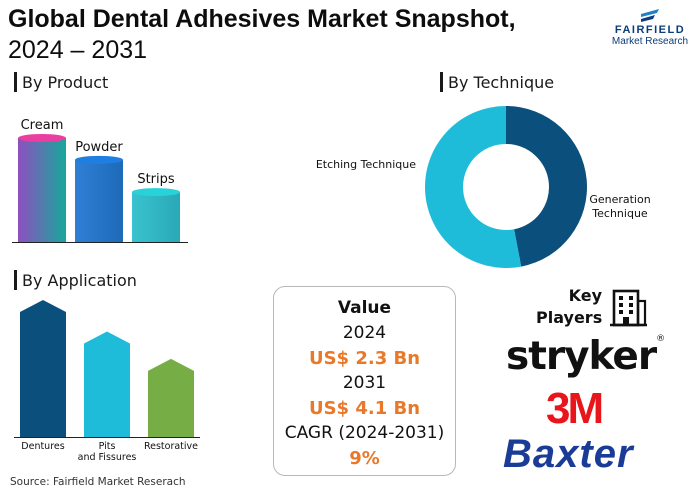 This screenshot has width=700, height=491. I want to click on key-players-heading: Key Players, so click(596, 308).